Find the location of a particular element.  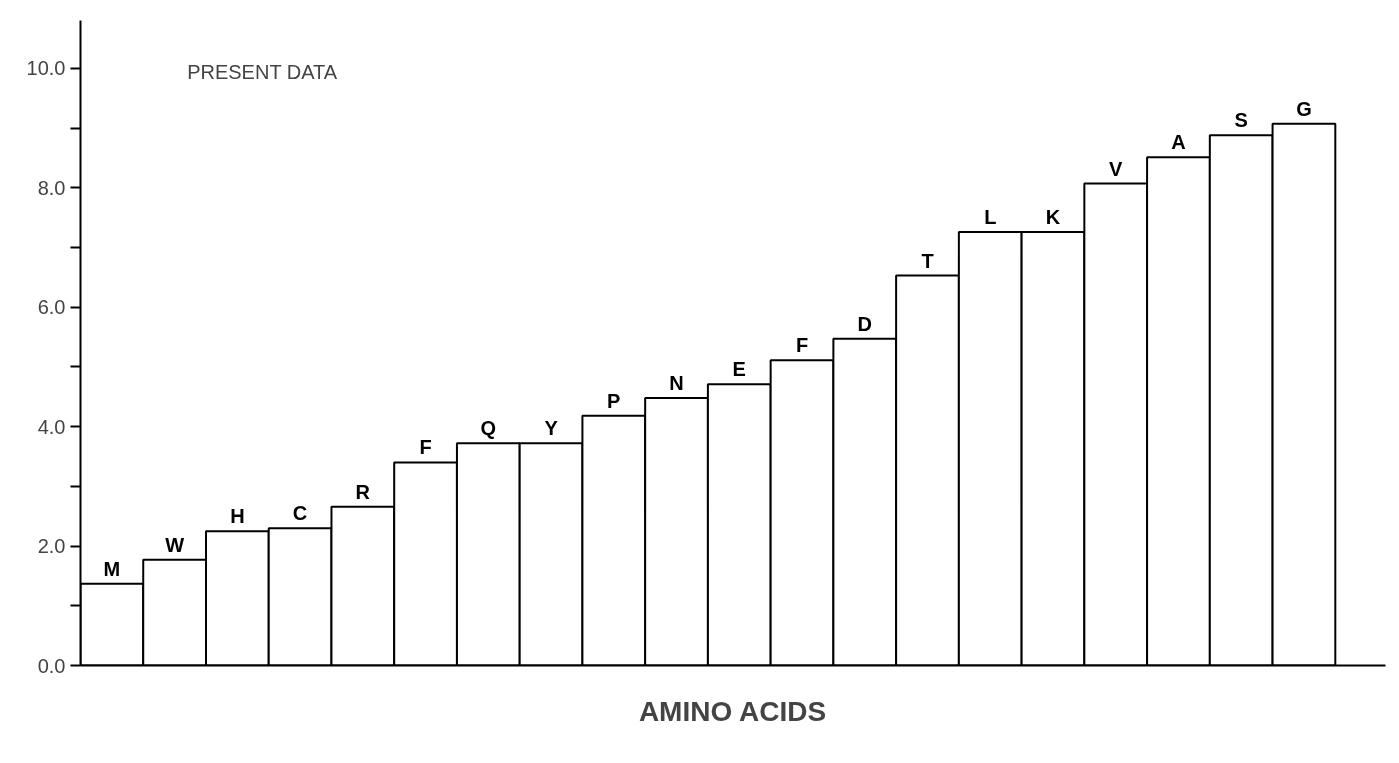

x-tick-label: H is located at coordinates (237, 516).